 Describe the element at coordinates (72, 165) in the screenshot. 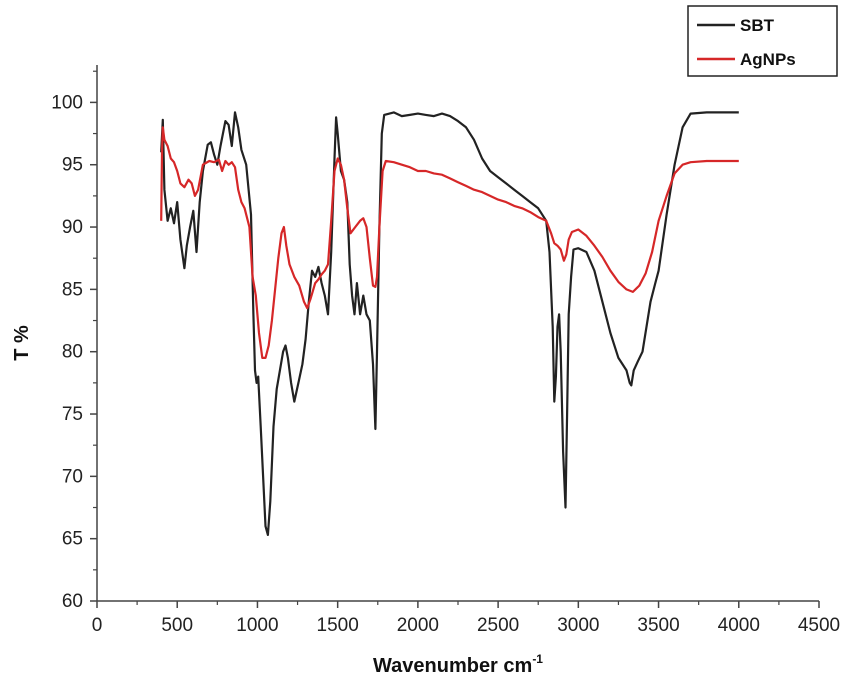

I see `y-tick-label: 95` at that location.